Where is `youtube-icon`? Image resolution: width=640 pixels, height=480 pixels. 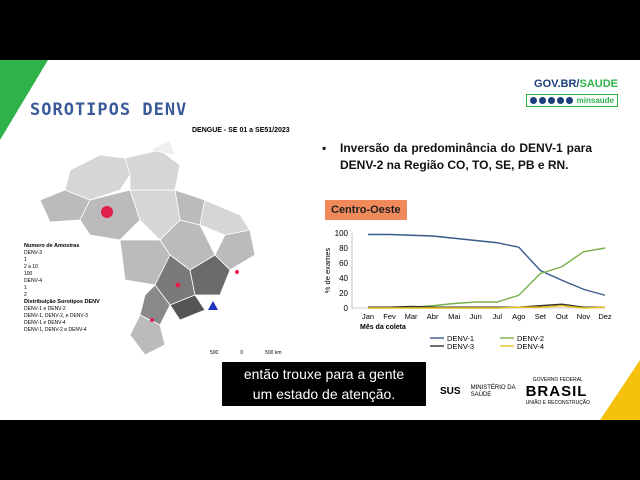
youtube-icon is located at coordinates (560, 100).